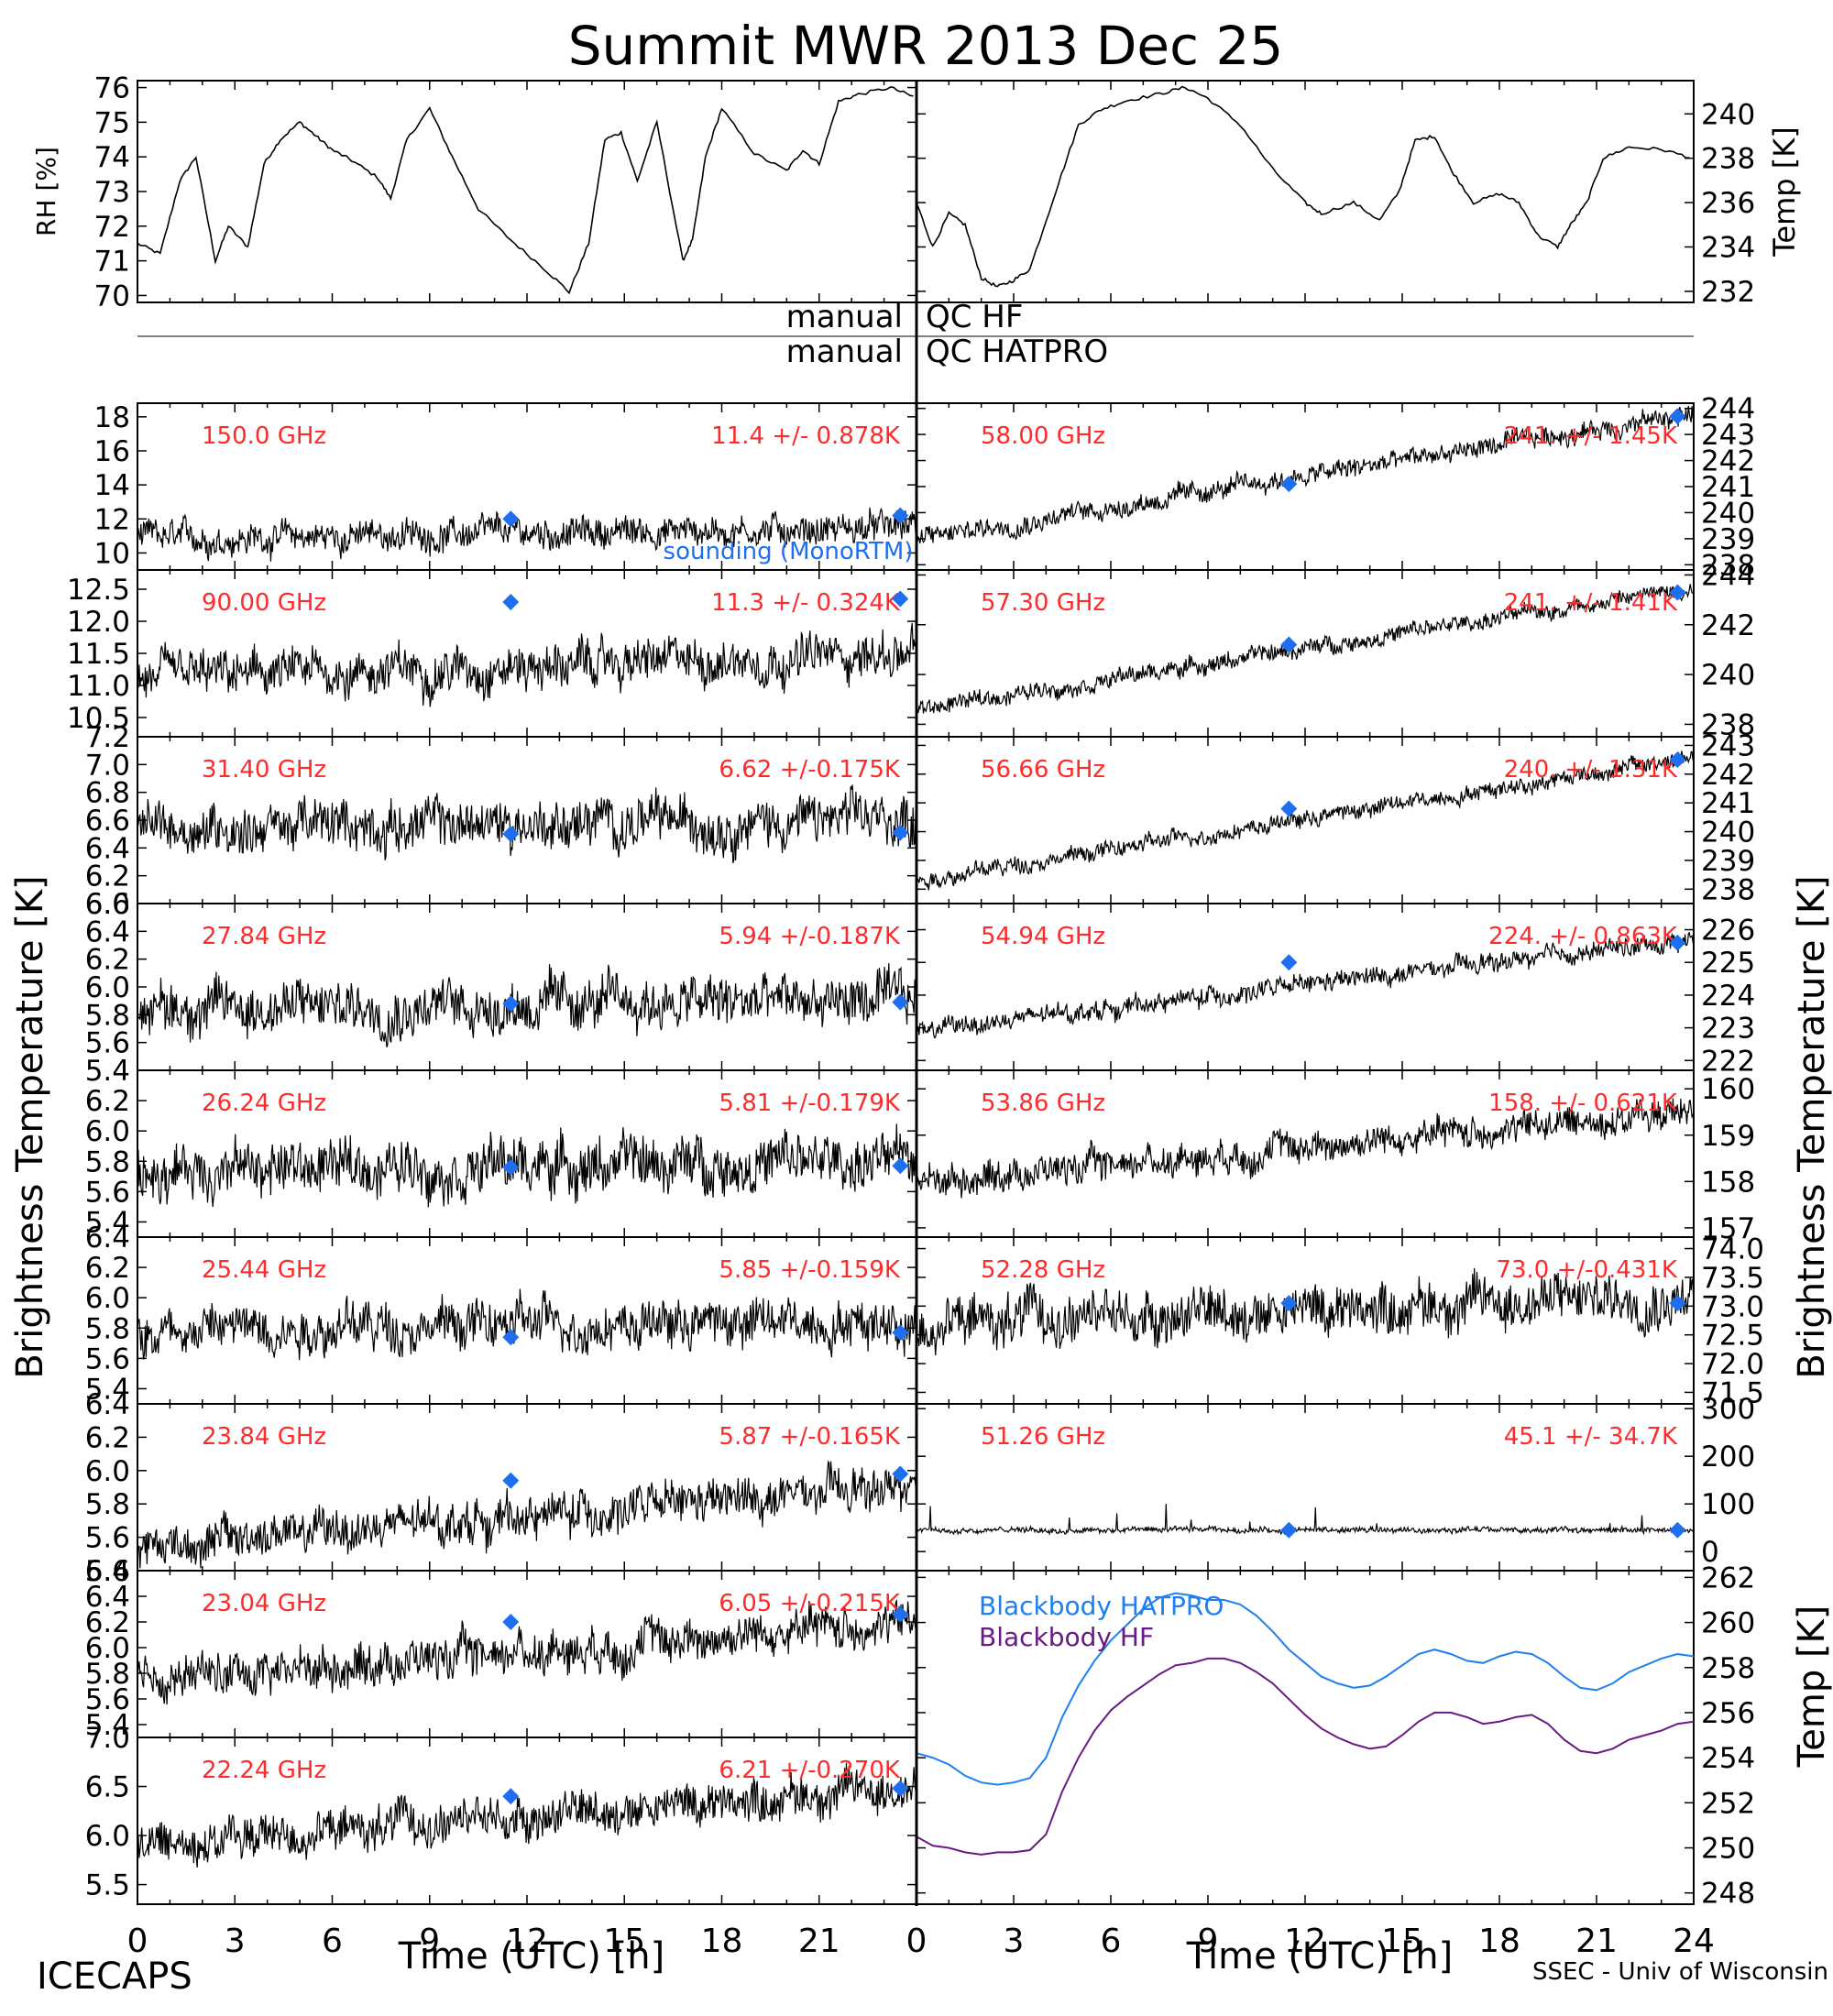  What do you see at coordinates (107, 1101) in the screenshot?
I see `left-channel-4-ytick-label: 6.2` at bounding box center [107, 1101].